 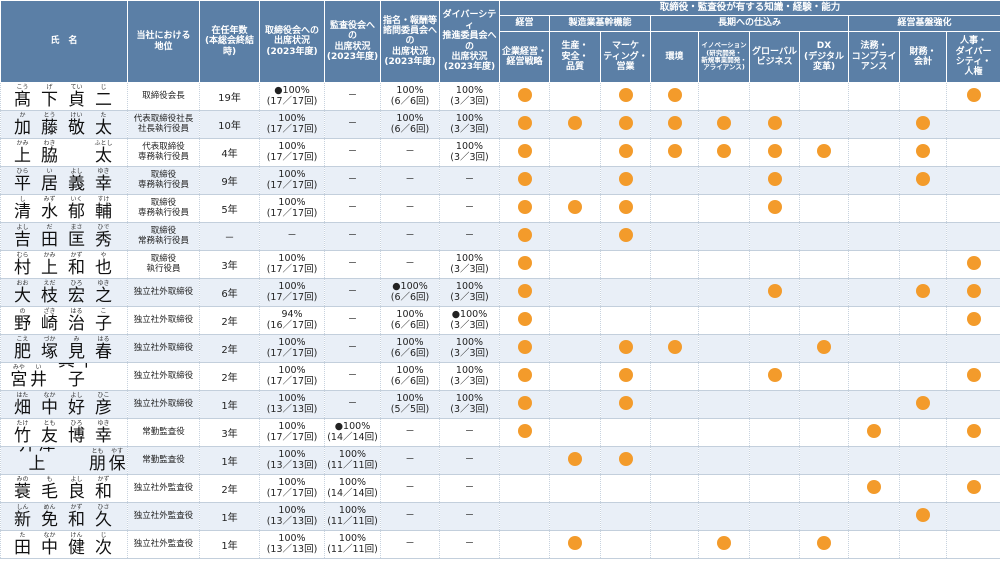 What do you see at coordinates (229, 292) in the screenshot?
I see `tenure: 6年` at bounding box center [229, 292].